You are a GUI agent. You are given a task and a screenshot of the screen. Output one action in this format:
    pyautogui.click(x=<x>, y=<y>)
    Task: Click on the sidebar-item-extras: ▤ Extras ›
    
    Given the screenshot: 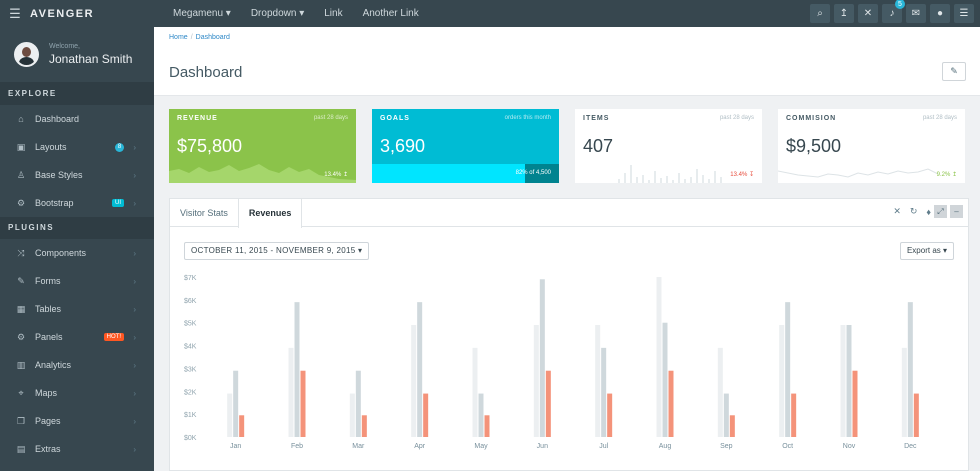 What is the action you would take?
    pyautogui.click(x=77, y=449)
    